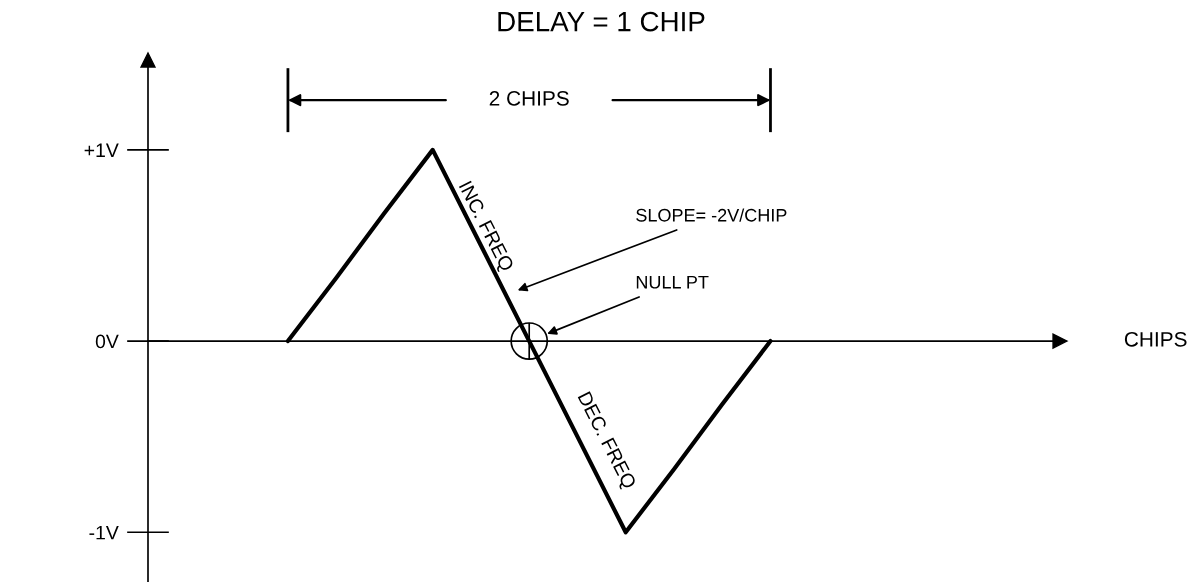  Describe the element at coordinates (529, 98) in the screenshot. I see `annotation: 2 CHIPS` at that location.